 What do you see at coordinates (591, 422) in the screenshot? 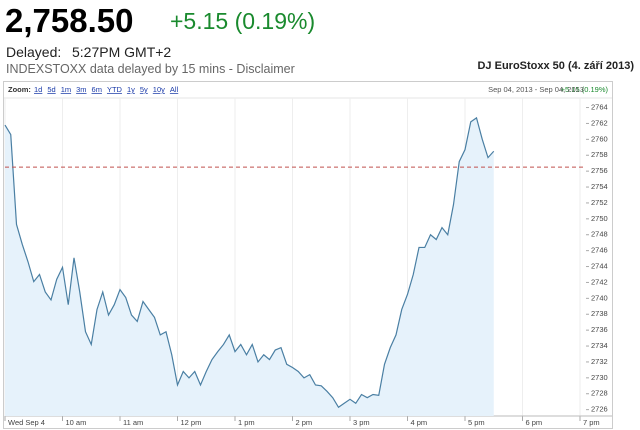
I see `x-tick-label: 7 pm` at bounding box center [591, 422].